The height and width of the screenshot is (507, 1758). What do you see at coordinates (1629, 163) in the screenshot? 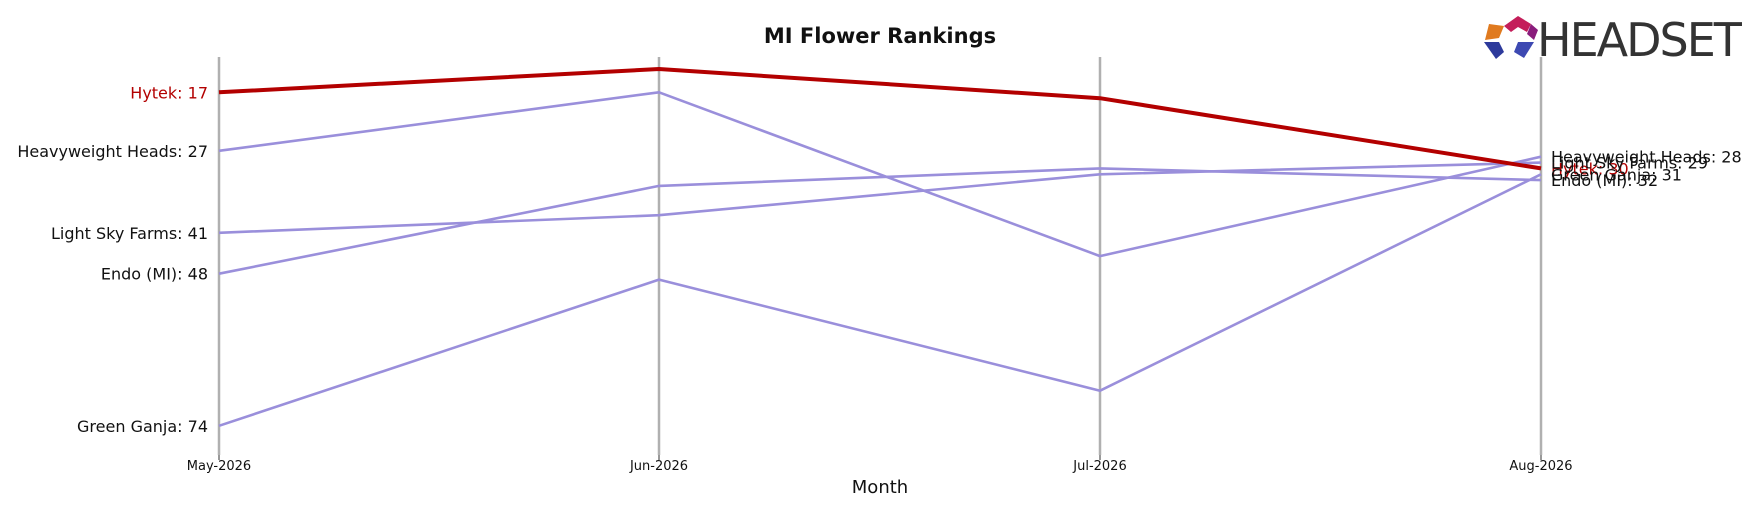
I see `rank-label-right: Light Sky Farms: 29` at bounding box center [1629, 163].